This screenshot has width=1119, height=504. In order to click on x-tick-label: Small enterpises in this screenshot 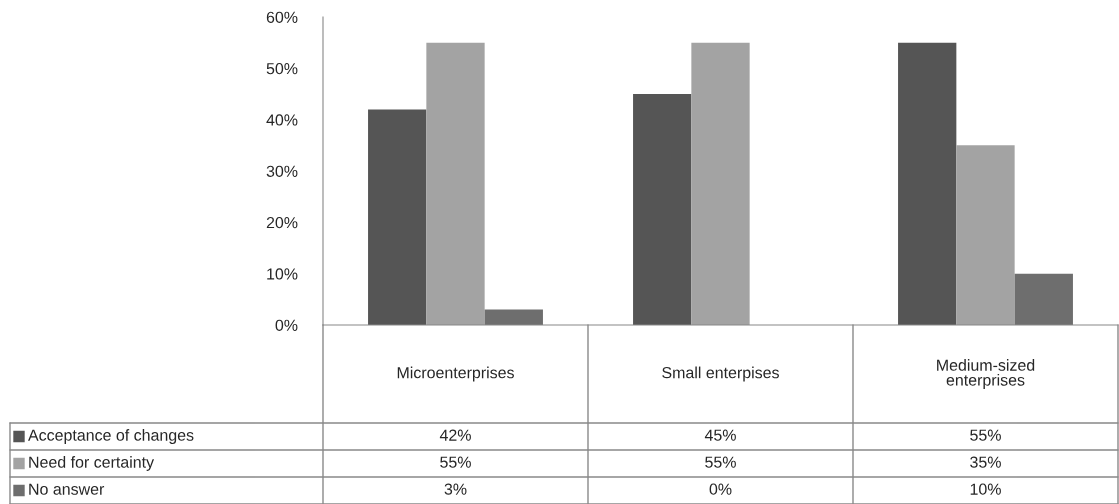, I will do `click(720, 374)`.